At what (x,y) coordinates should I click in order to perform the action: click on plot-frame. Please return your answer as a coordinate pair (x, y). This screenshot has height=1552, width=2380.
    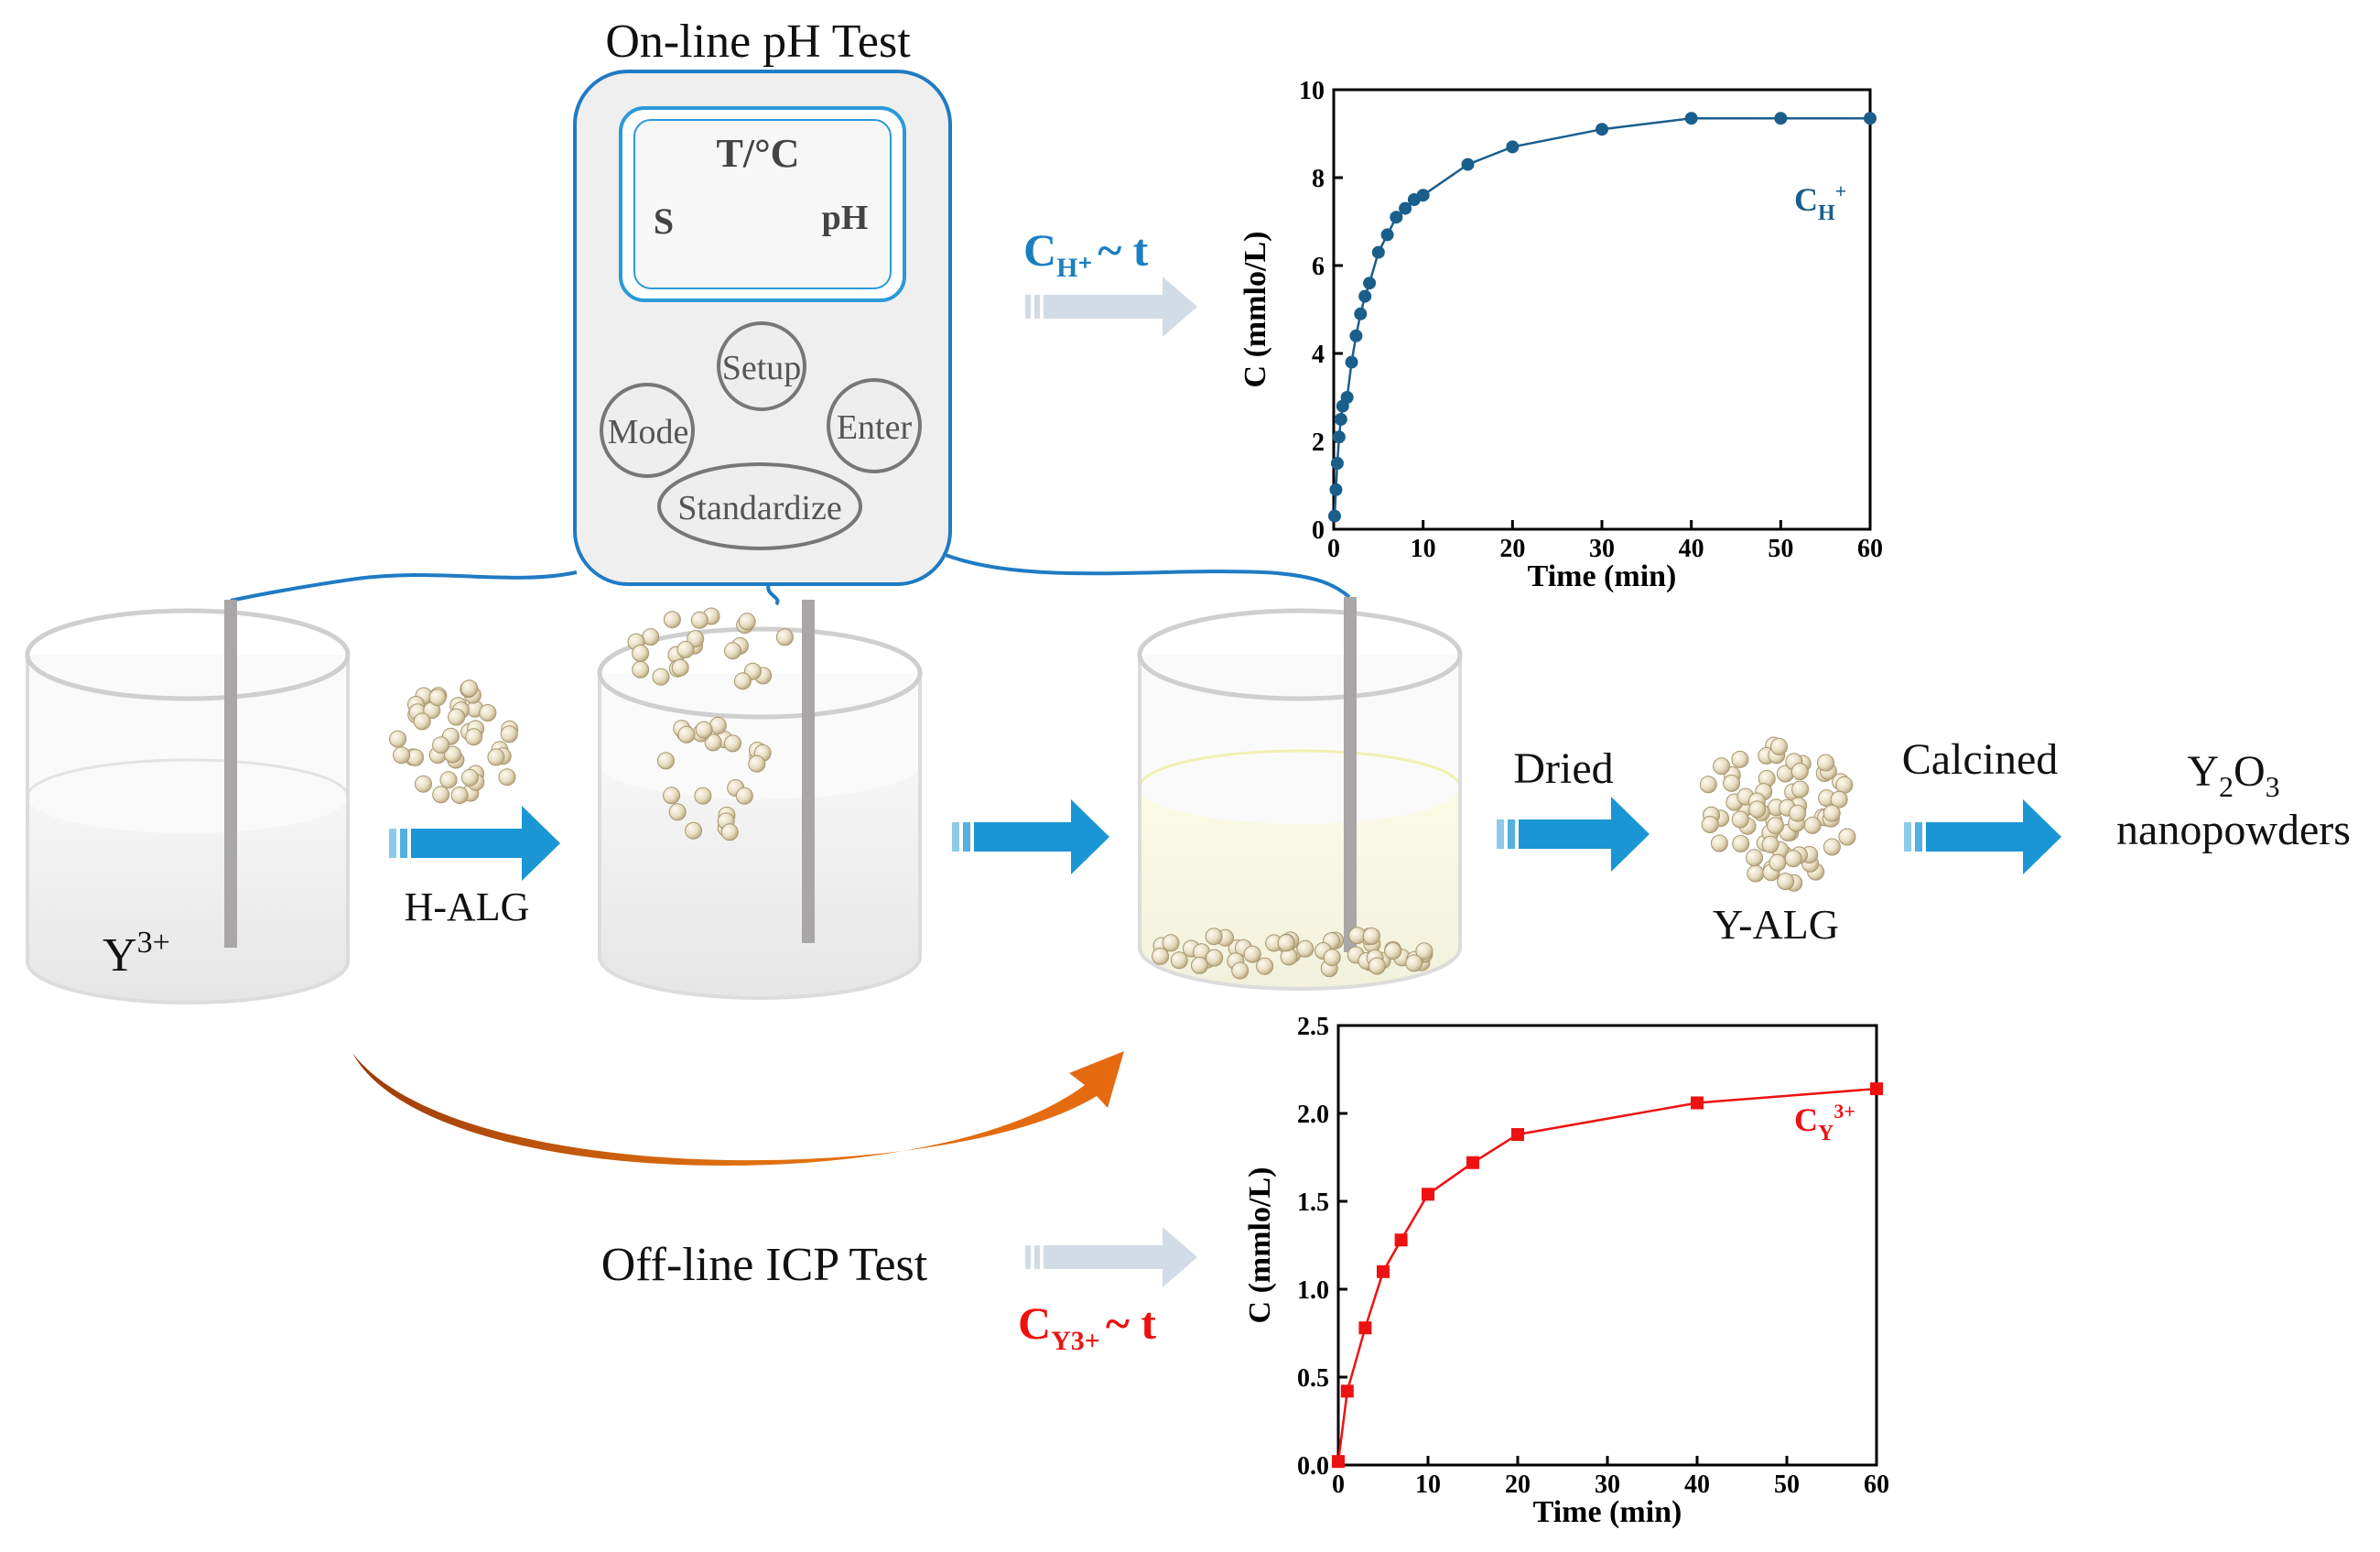
    Looking at the image, I should click on (1602, 309).